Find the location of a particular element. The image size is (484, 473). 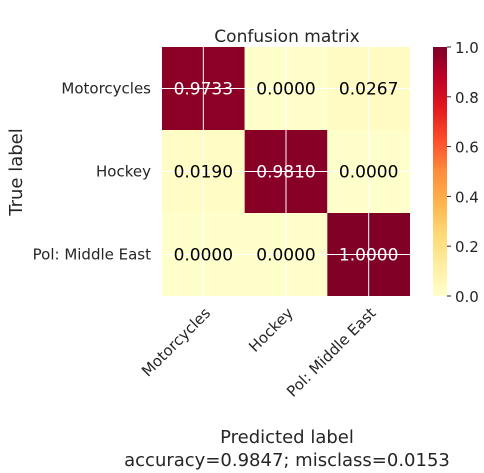

cell-value-label: 0.0190 is located at coordinates (203, 173).